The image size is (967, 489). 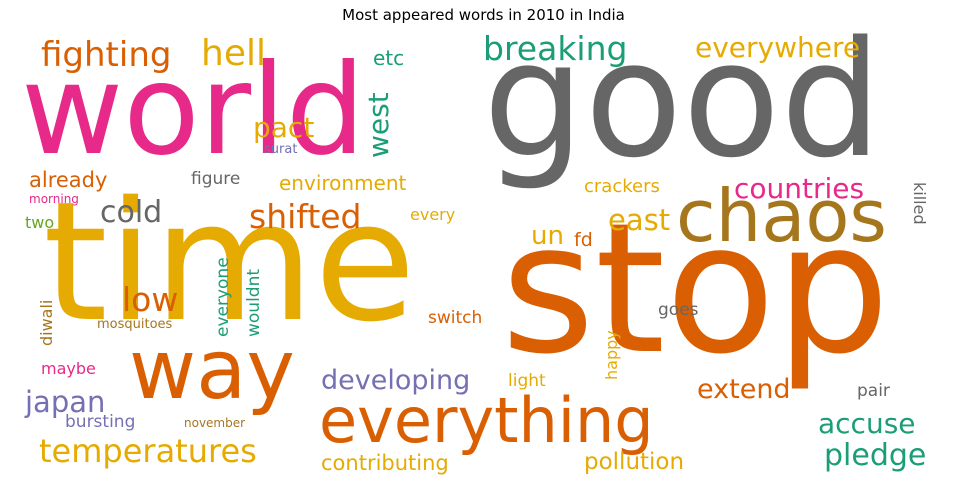 I want to click on word-countries: countries, so click(x=799, y=188).